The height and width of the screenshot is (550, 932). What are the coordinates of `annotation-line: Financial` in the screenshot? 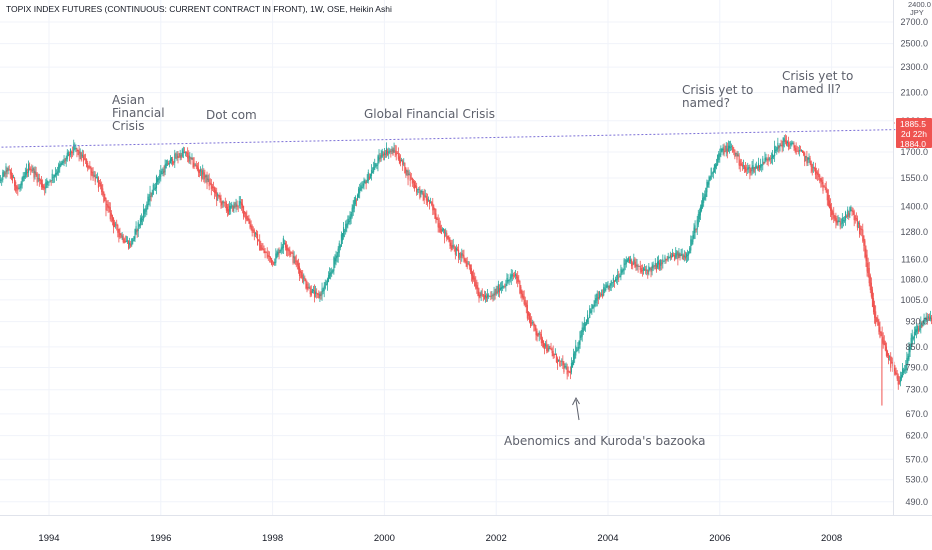 It's located at (138, 113).